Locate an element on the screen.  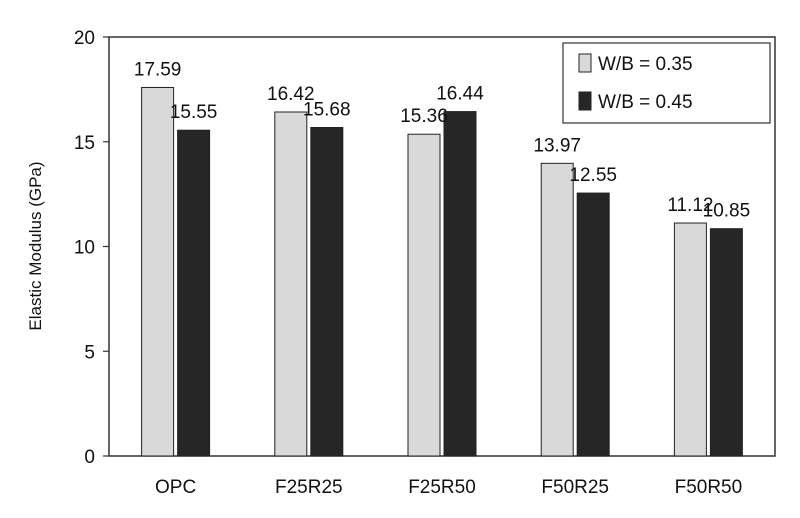
data-label-f50r25-w-b-0-45: 12.55 is located at coordinates (593, 175).